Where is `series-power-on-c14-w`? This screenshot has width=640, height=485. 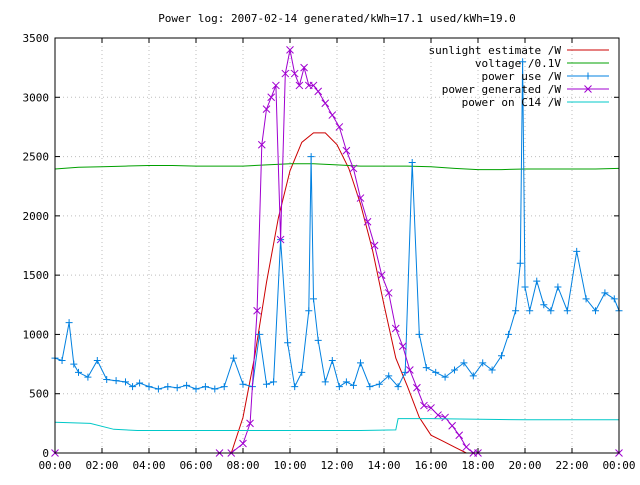
series-power-on-c14-w is located at coordinates (336, 424).